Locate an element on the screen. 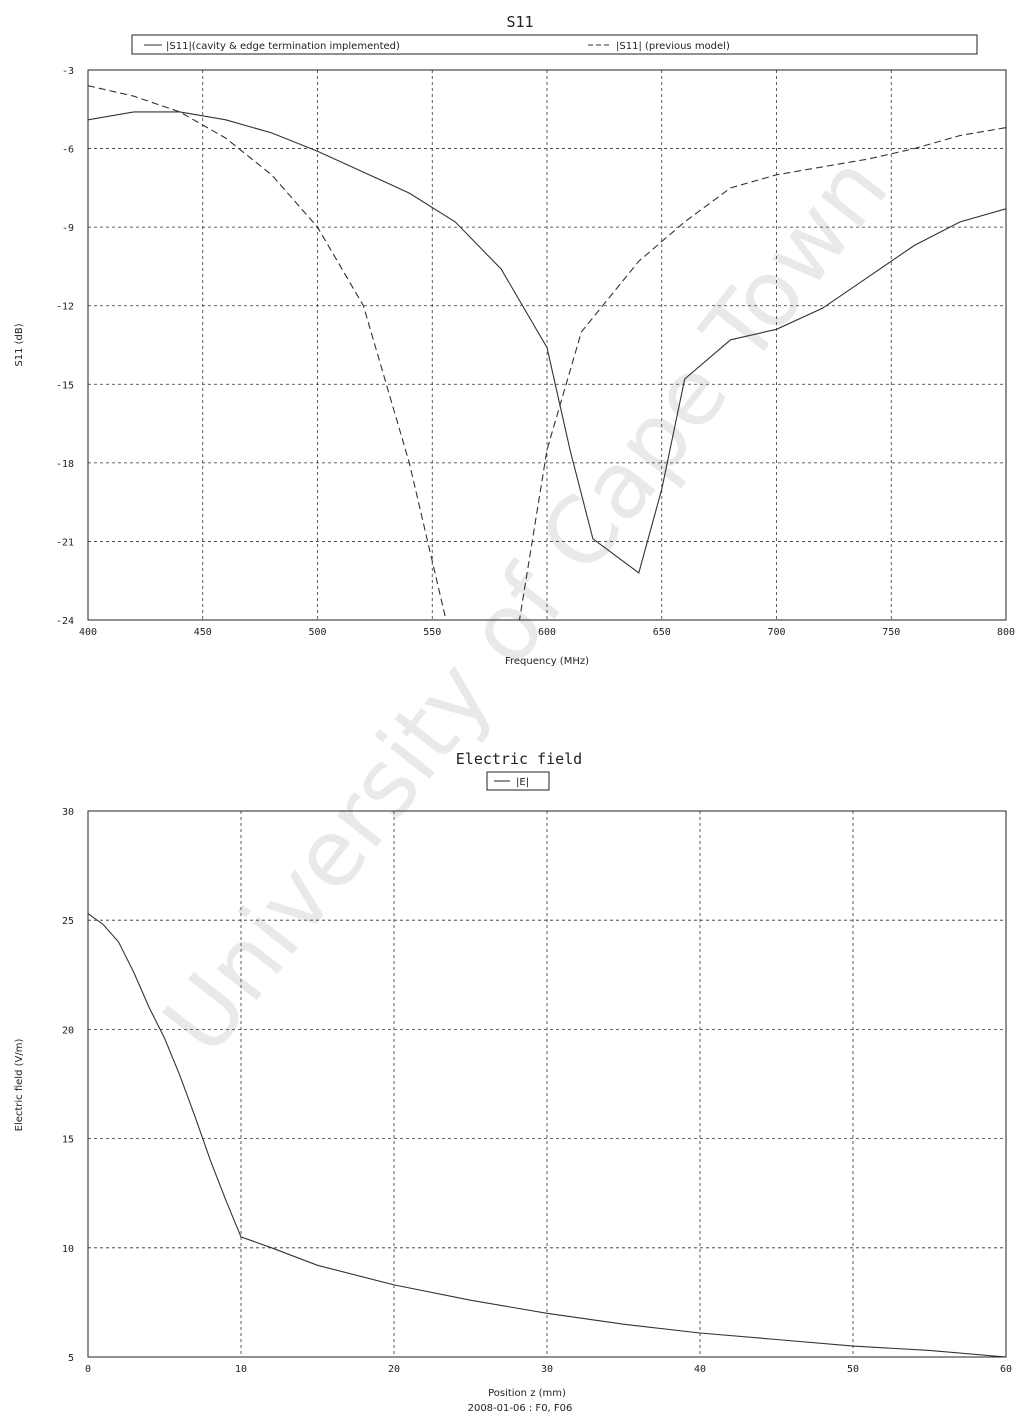 The width and height of the screenshot is (1020, 1424). efield-x-axis-label: Position z (mm) is located at coordinates (527, 1393).